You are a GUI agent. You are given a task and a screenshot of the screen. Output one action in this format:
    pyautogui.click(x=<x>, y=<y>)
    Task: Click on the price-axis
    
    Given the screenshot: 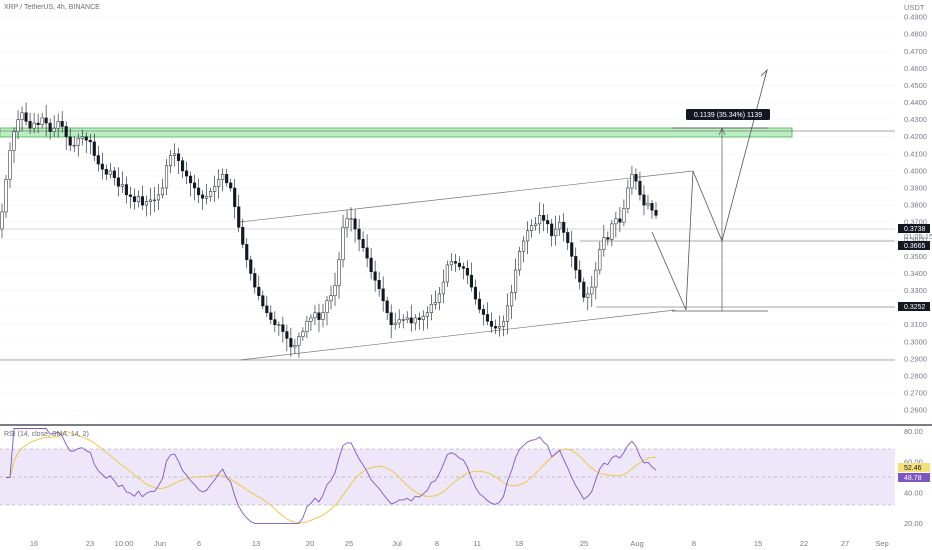 What is the action you would take?
    pyautogui.click(x=913, y=275)
    